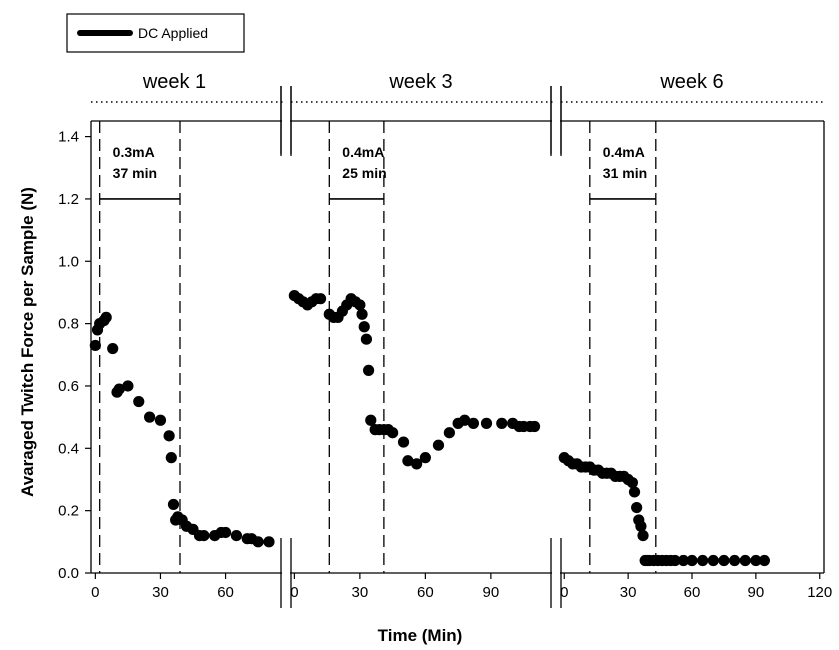 This screenshot has width=839, height=650. What do you see at coordinates (68, 137) in the screenshot?
I see `y-tick-label: 1.4` at bounding box center [68, 137].